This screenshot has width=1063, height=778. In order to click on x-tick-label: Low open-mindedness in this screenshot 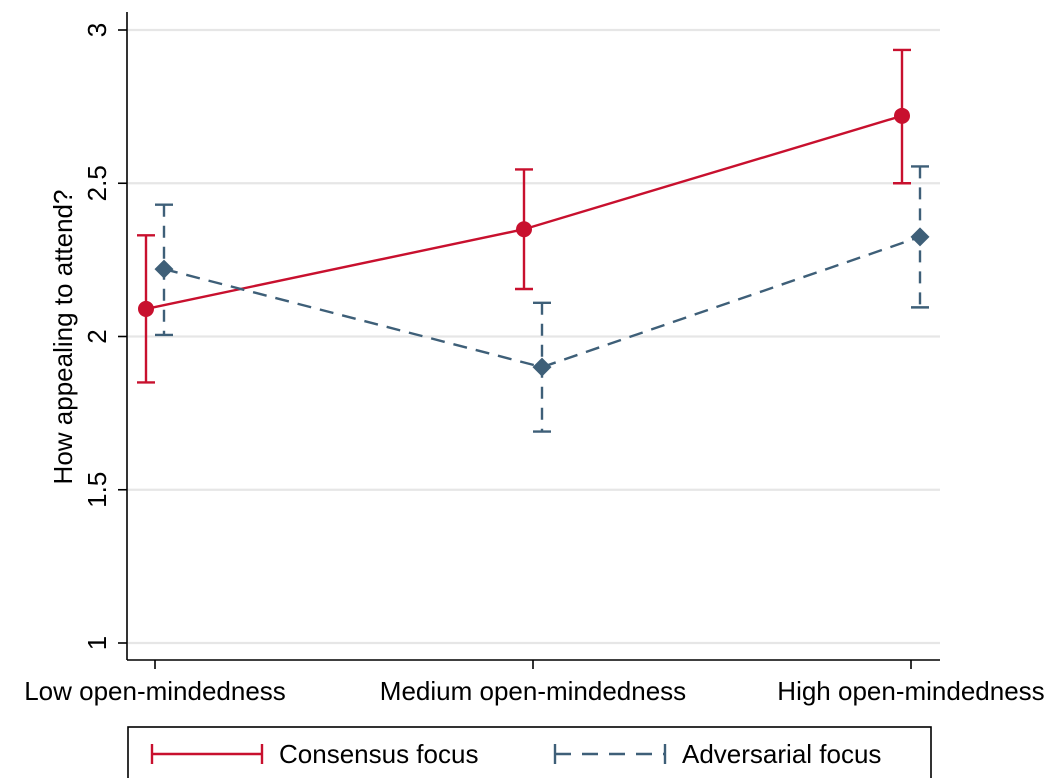, I will do `click(155, 691)`.